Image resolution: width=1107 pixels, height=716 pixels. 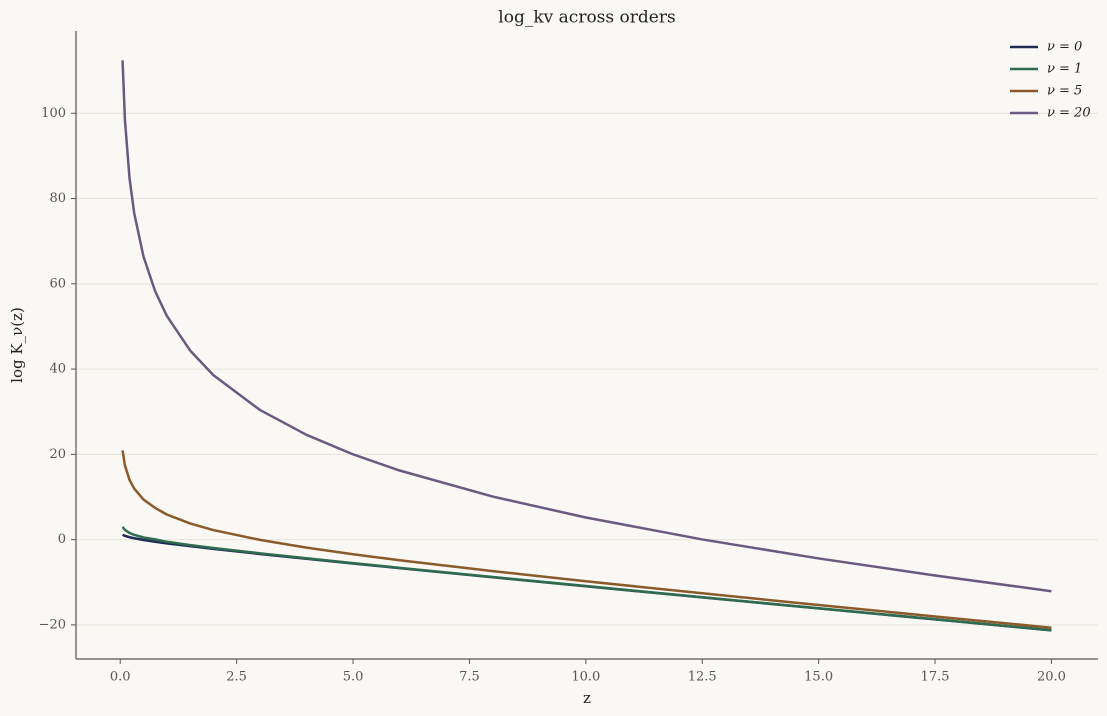 What do you see at coordinates (702, 677) in the screenshot?
I see `x-tick-label: 12.5` at bounding box center [702, 677].